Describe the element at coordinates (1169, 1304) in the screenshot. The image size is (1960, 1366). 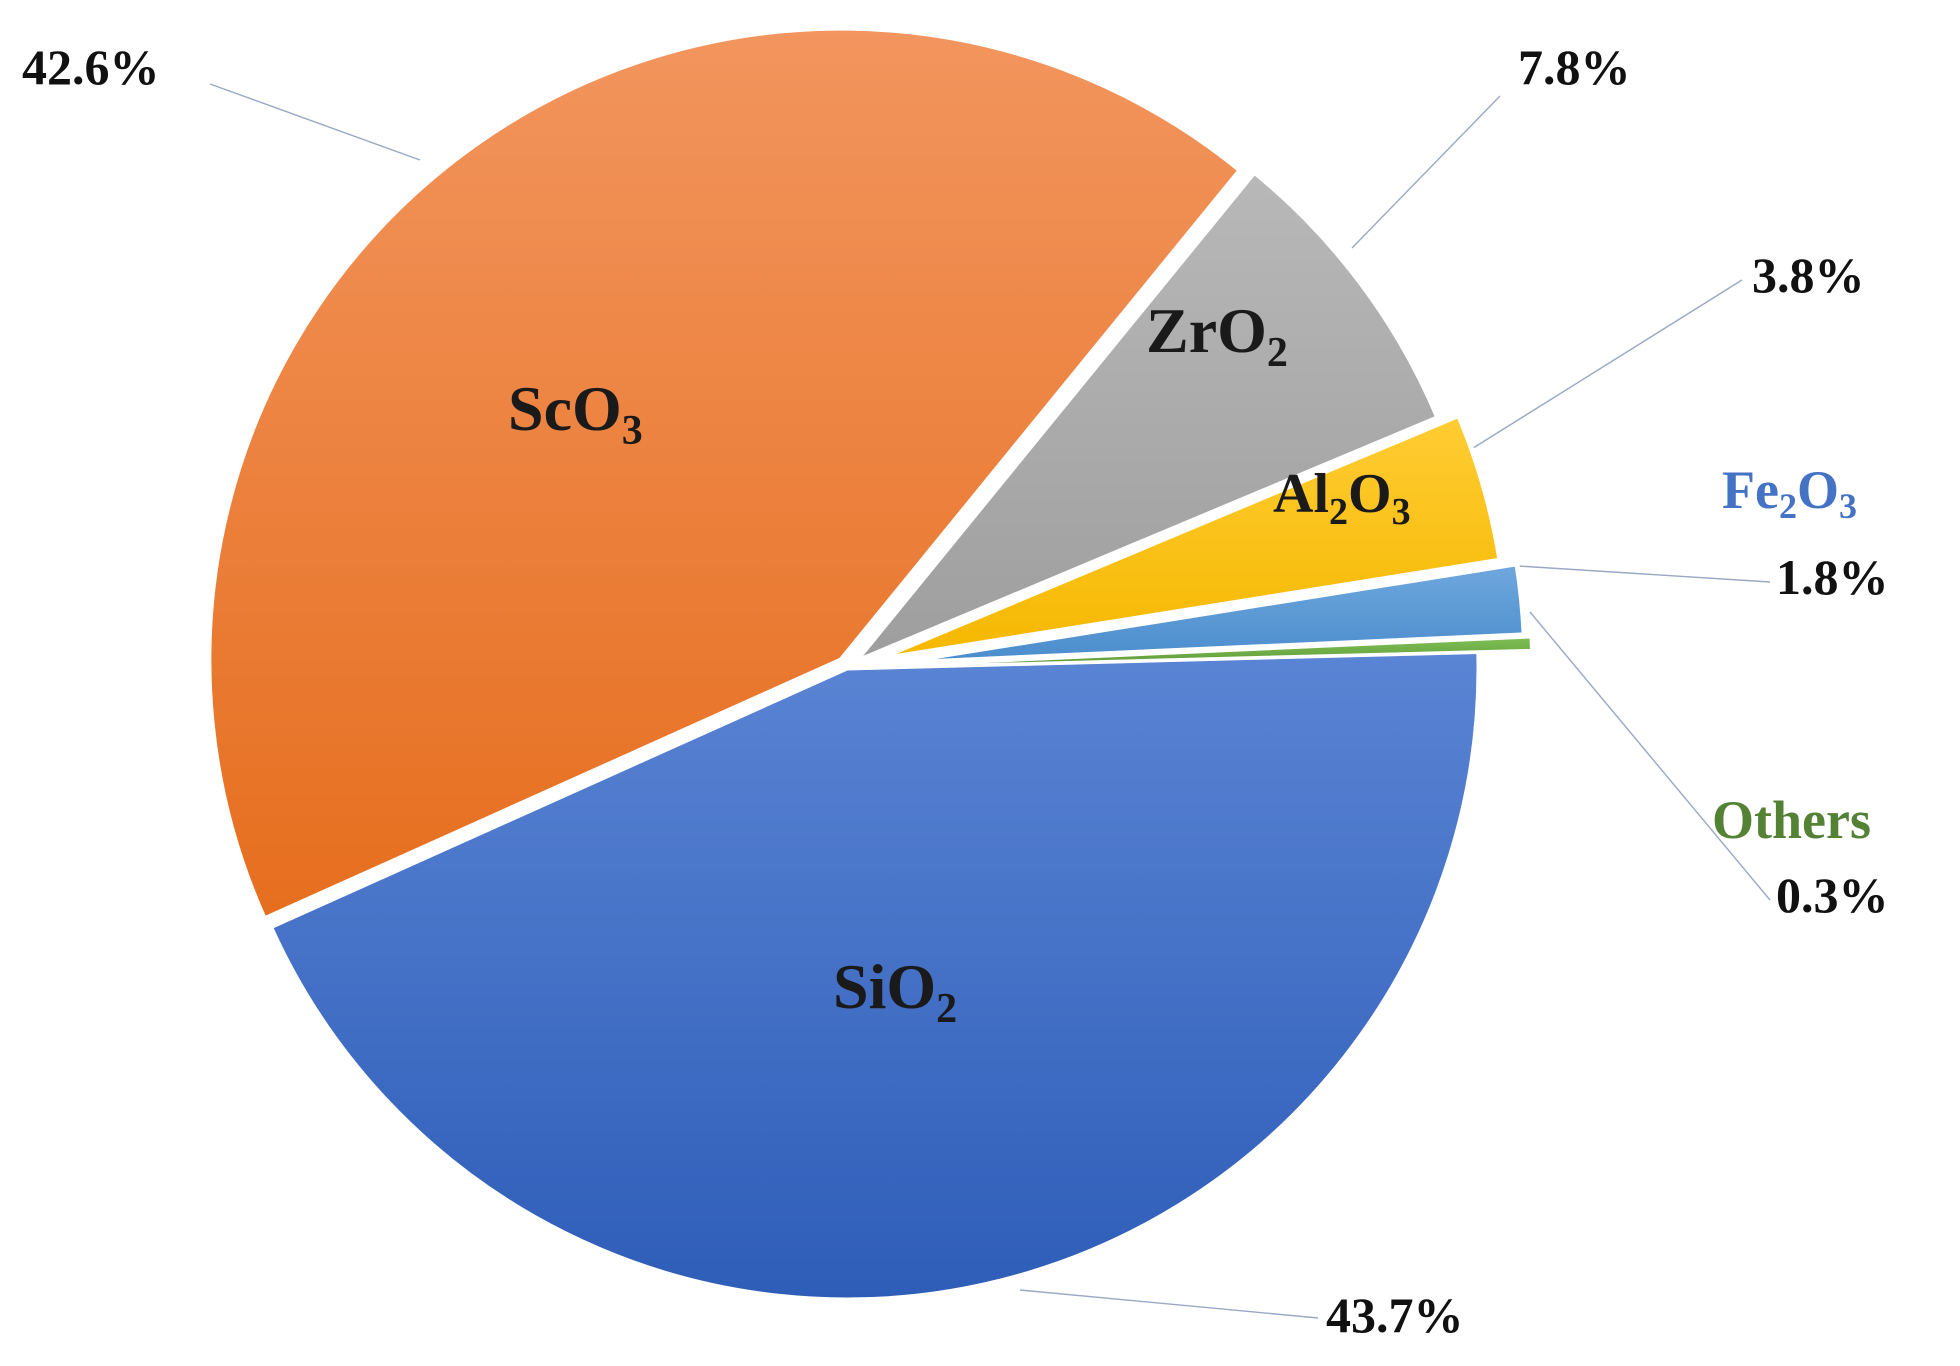
I see `leader-line-sio2` at that location.